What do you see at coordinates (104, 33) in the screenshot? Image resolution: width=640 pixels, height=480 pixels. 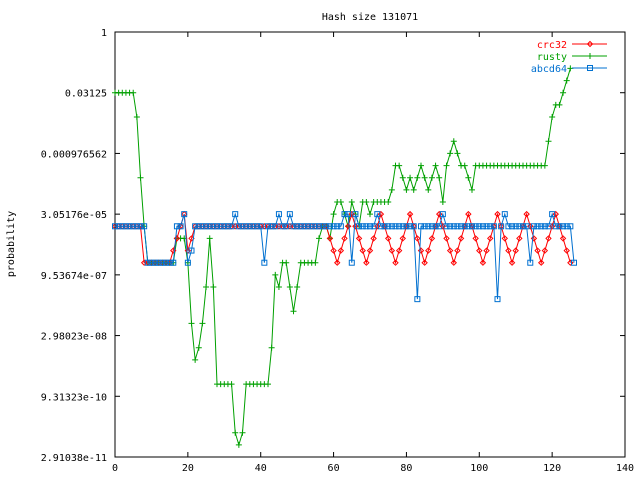 I see `y-tick-label: 1` at bounding box center [104, 33].